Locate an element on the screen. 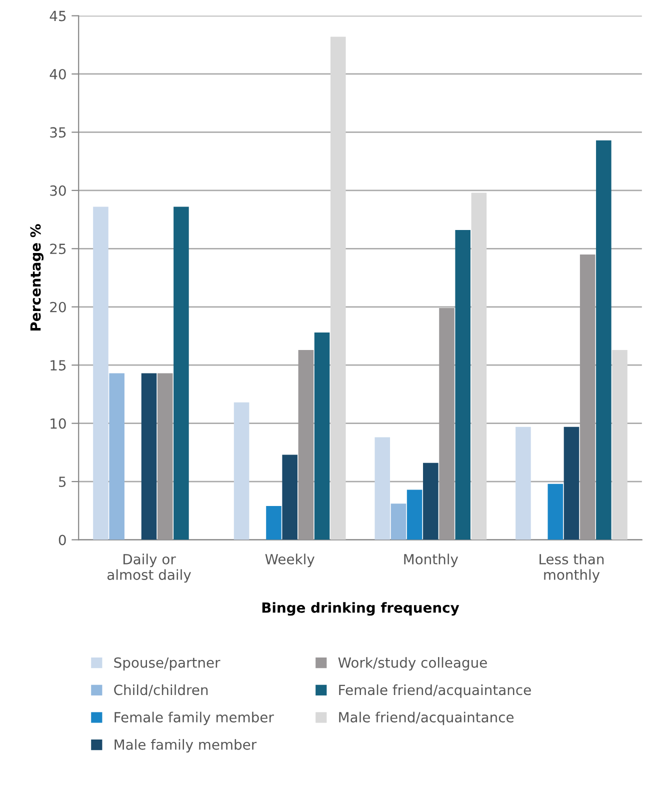  y-tick-label: 40 is located at coordinates (58, 74).